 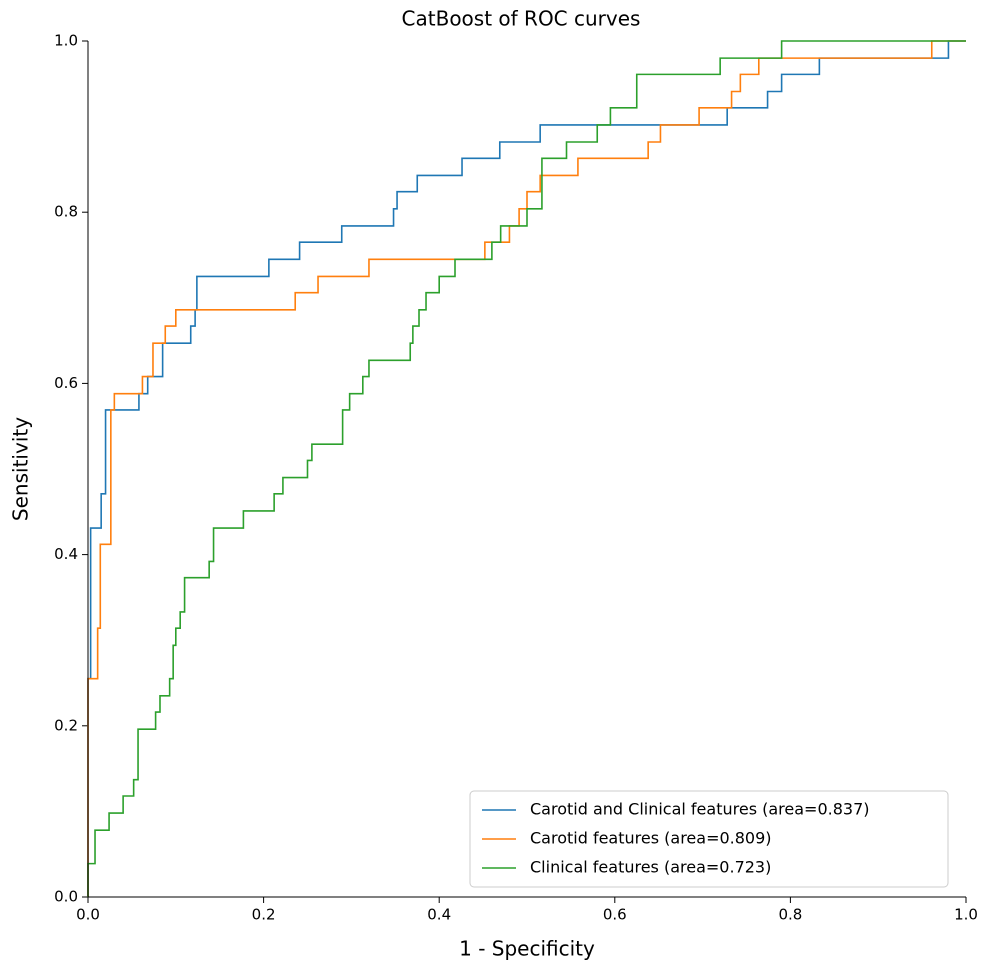 What do you see at coordinates (66, 383) in the screenshot?
I see `y-tick-label: 0.6` at bounding box center [66, 383].